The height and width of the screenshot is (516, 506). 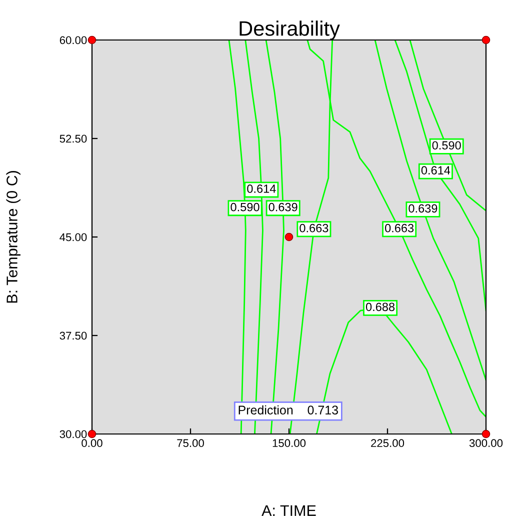 I want to click on x-tick-label: 0.00, so click(x=92, y=443).